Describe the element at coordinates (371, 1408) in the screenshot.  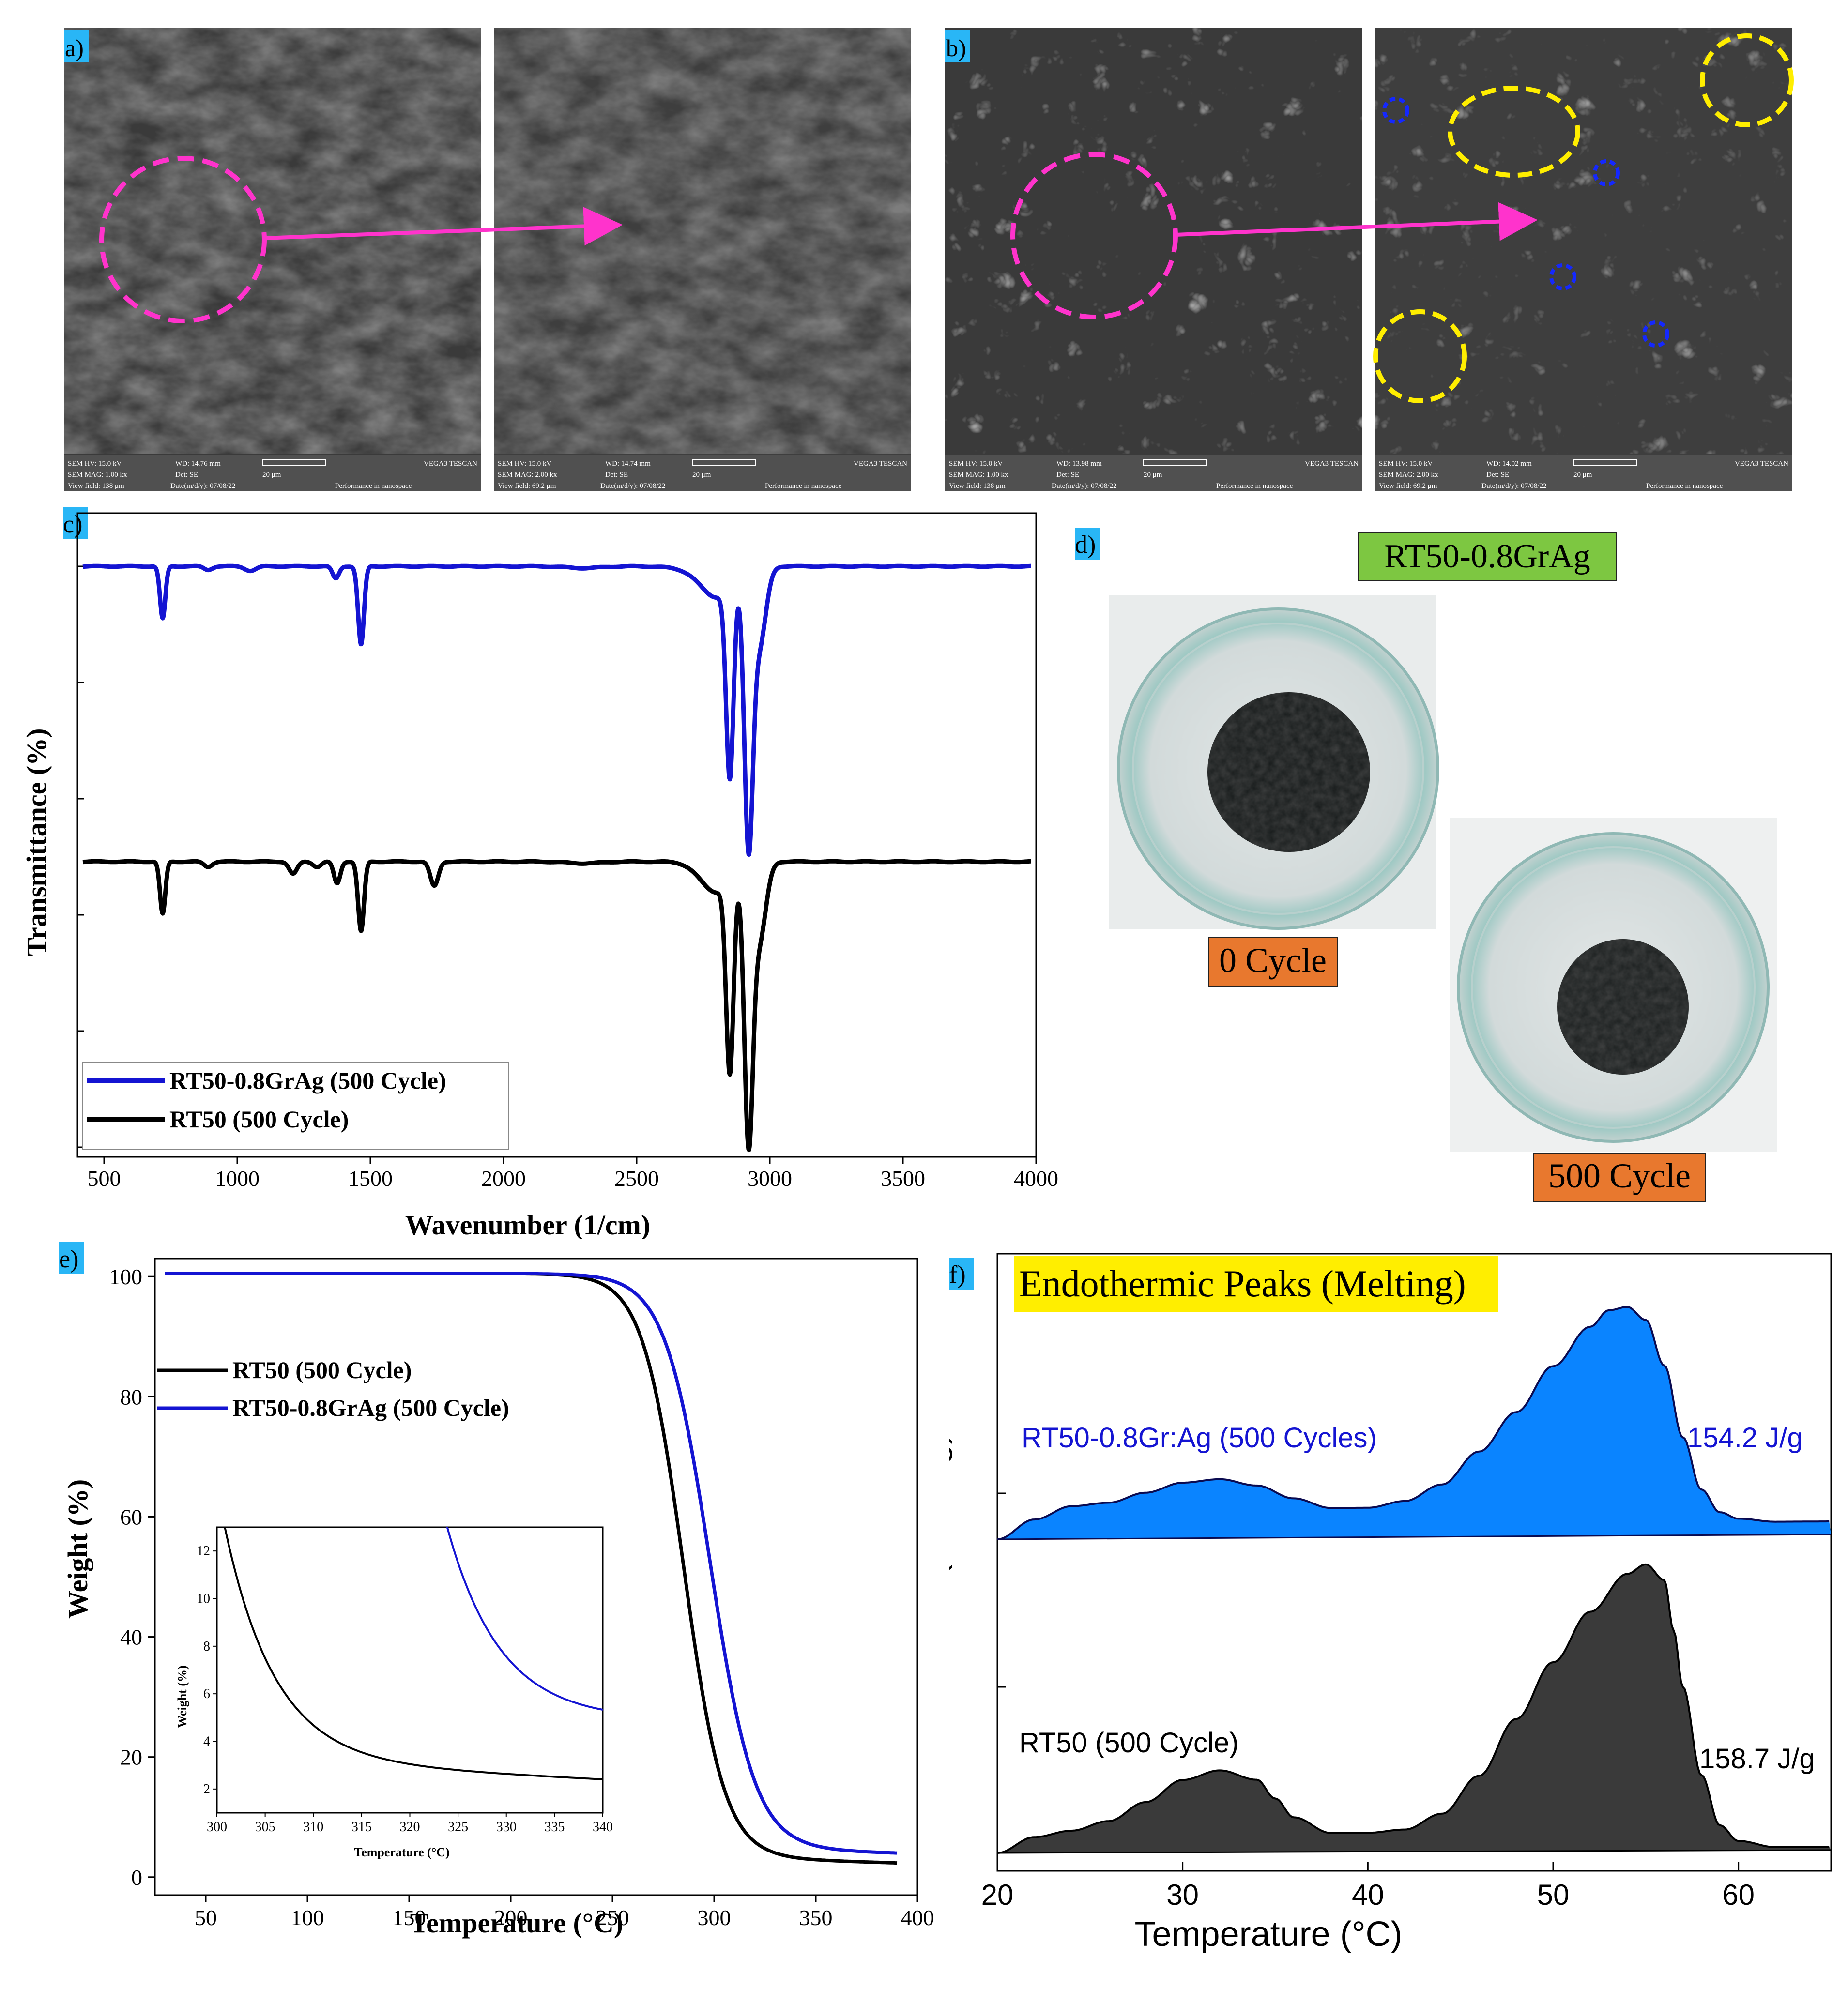
I see `tga-legend-label: RT50-0.8GrAg (500 Cycle)` at that location.